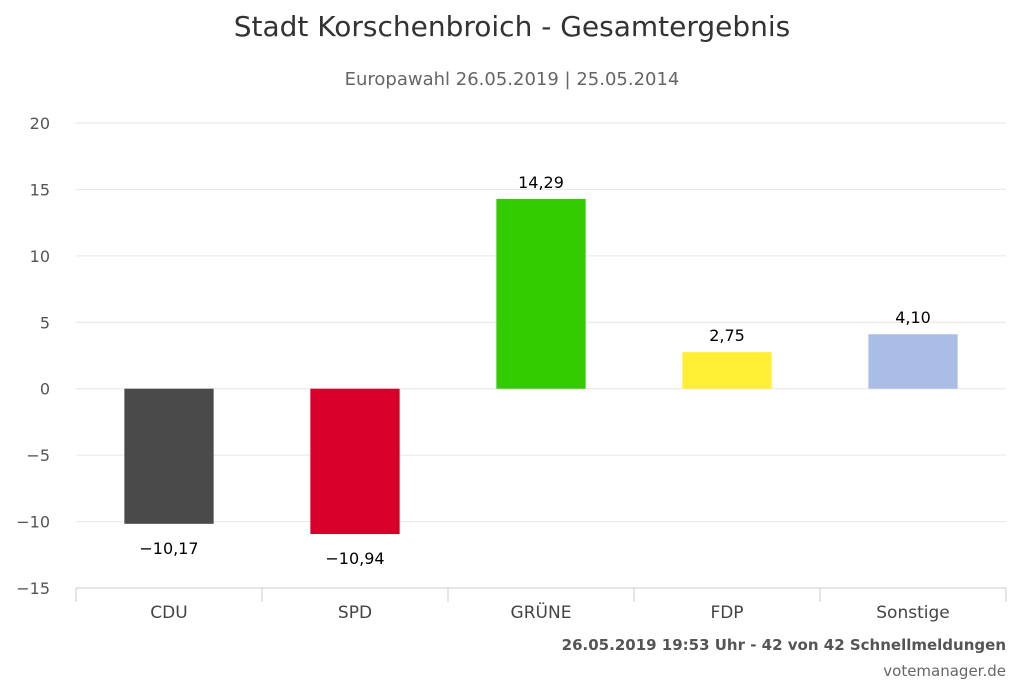 This screenshot has height=682, width=1024. I want to click on bar-spd, so click(355, 461).